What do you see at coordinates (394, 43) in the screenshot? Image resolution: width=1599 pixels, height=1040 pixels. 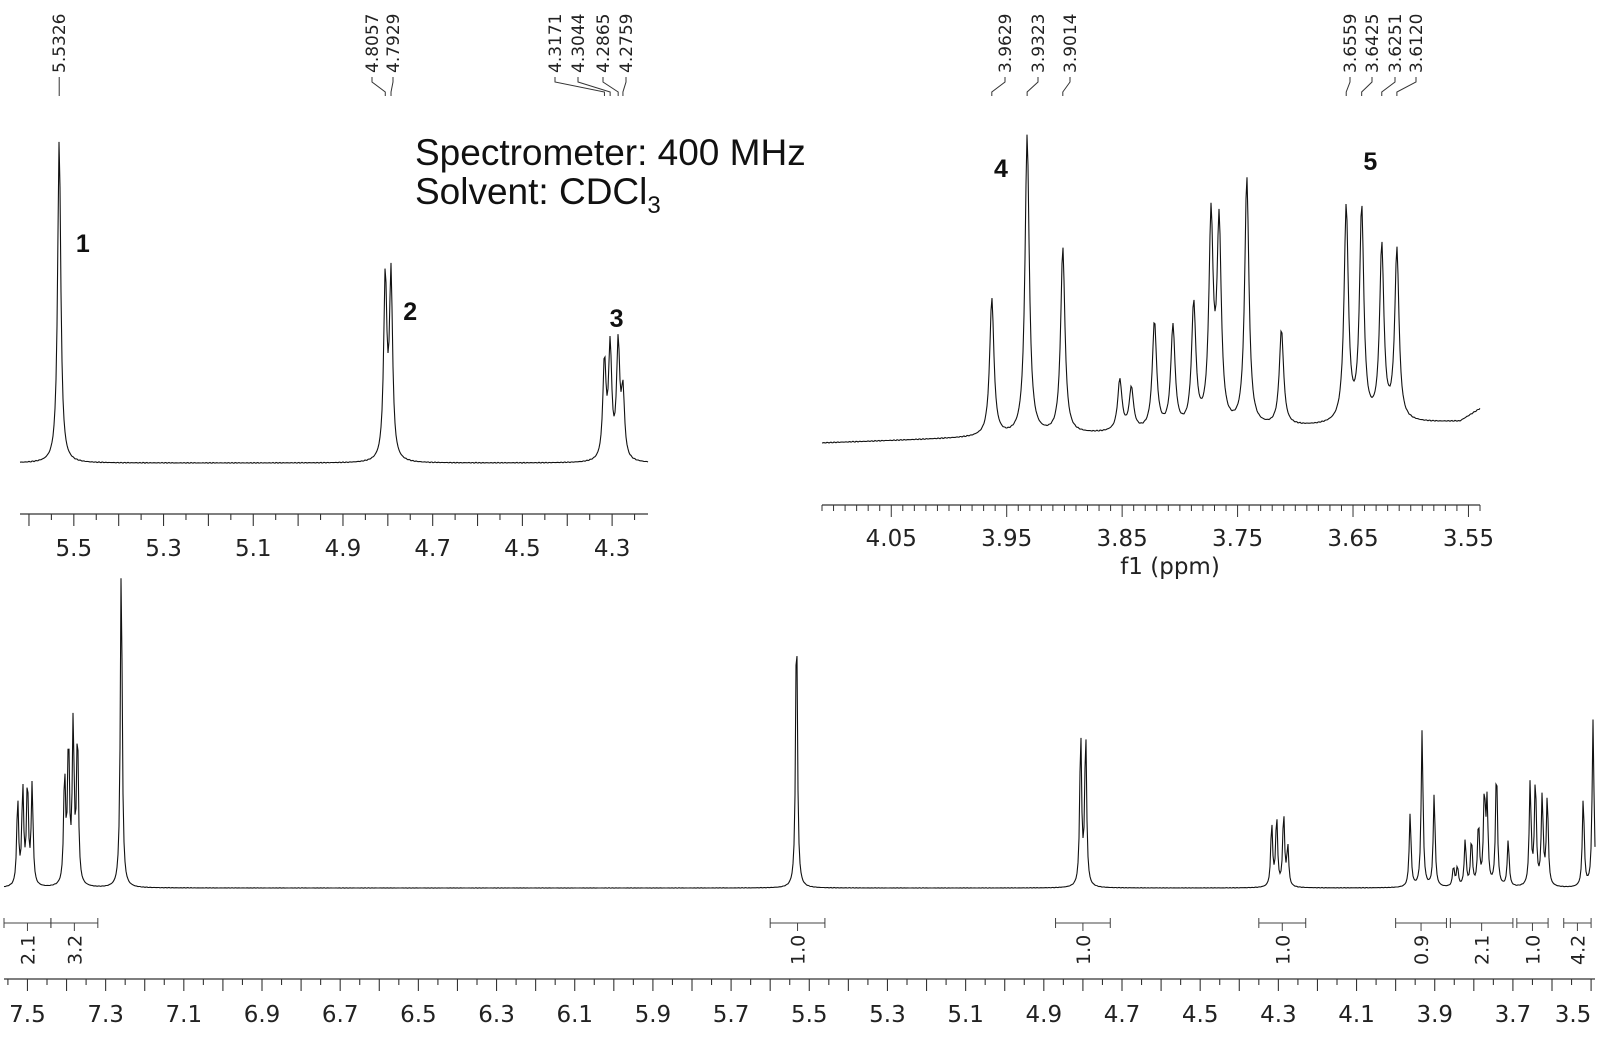 I see `peak-label: 4.7929` at bounding box center [394, 43].